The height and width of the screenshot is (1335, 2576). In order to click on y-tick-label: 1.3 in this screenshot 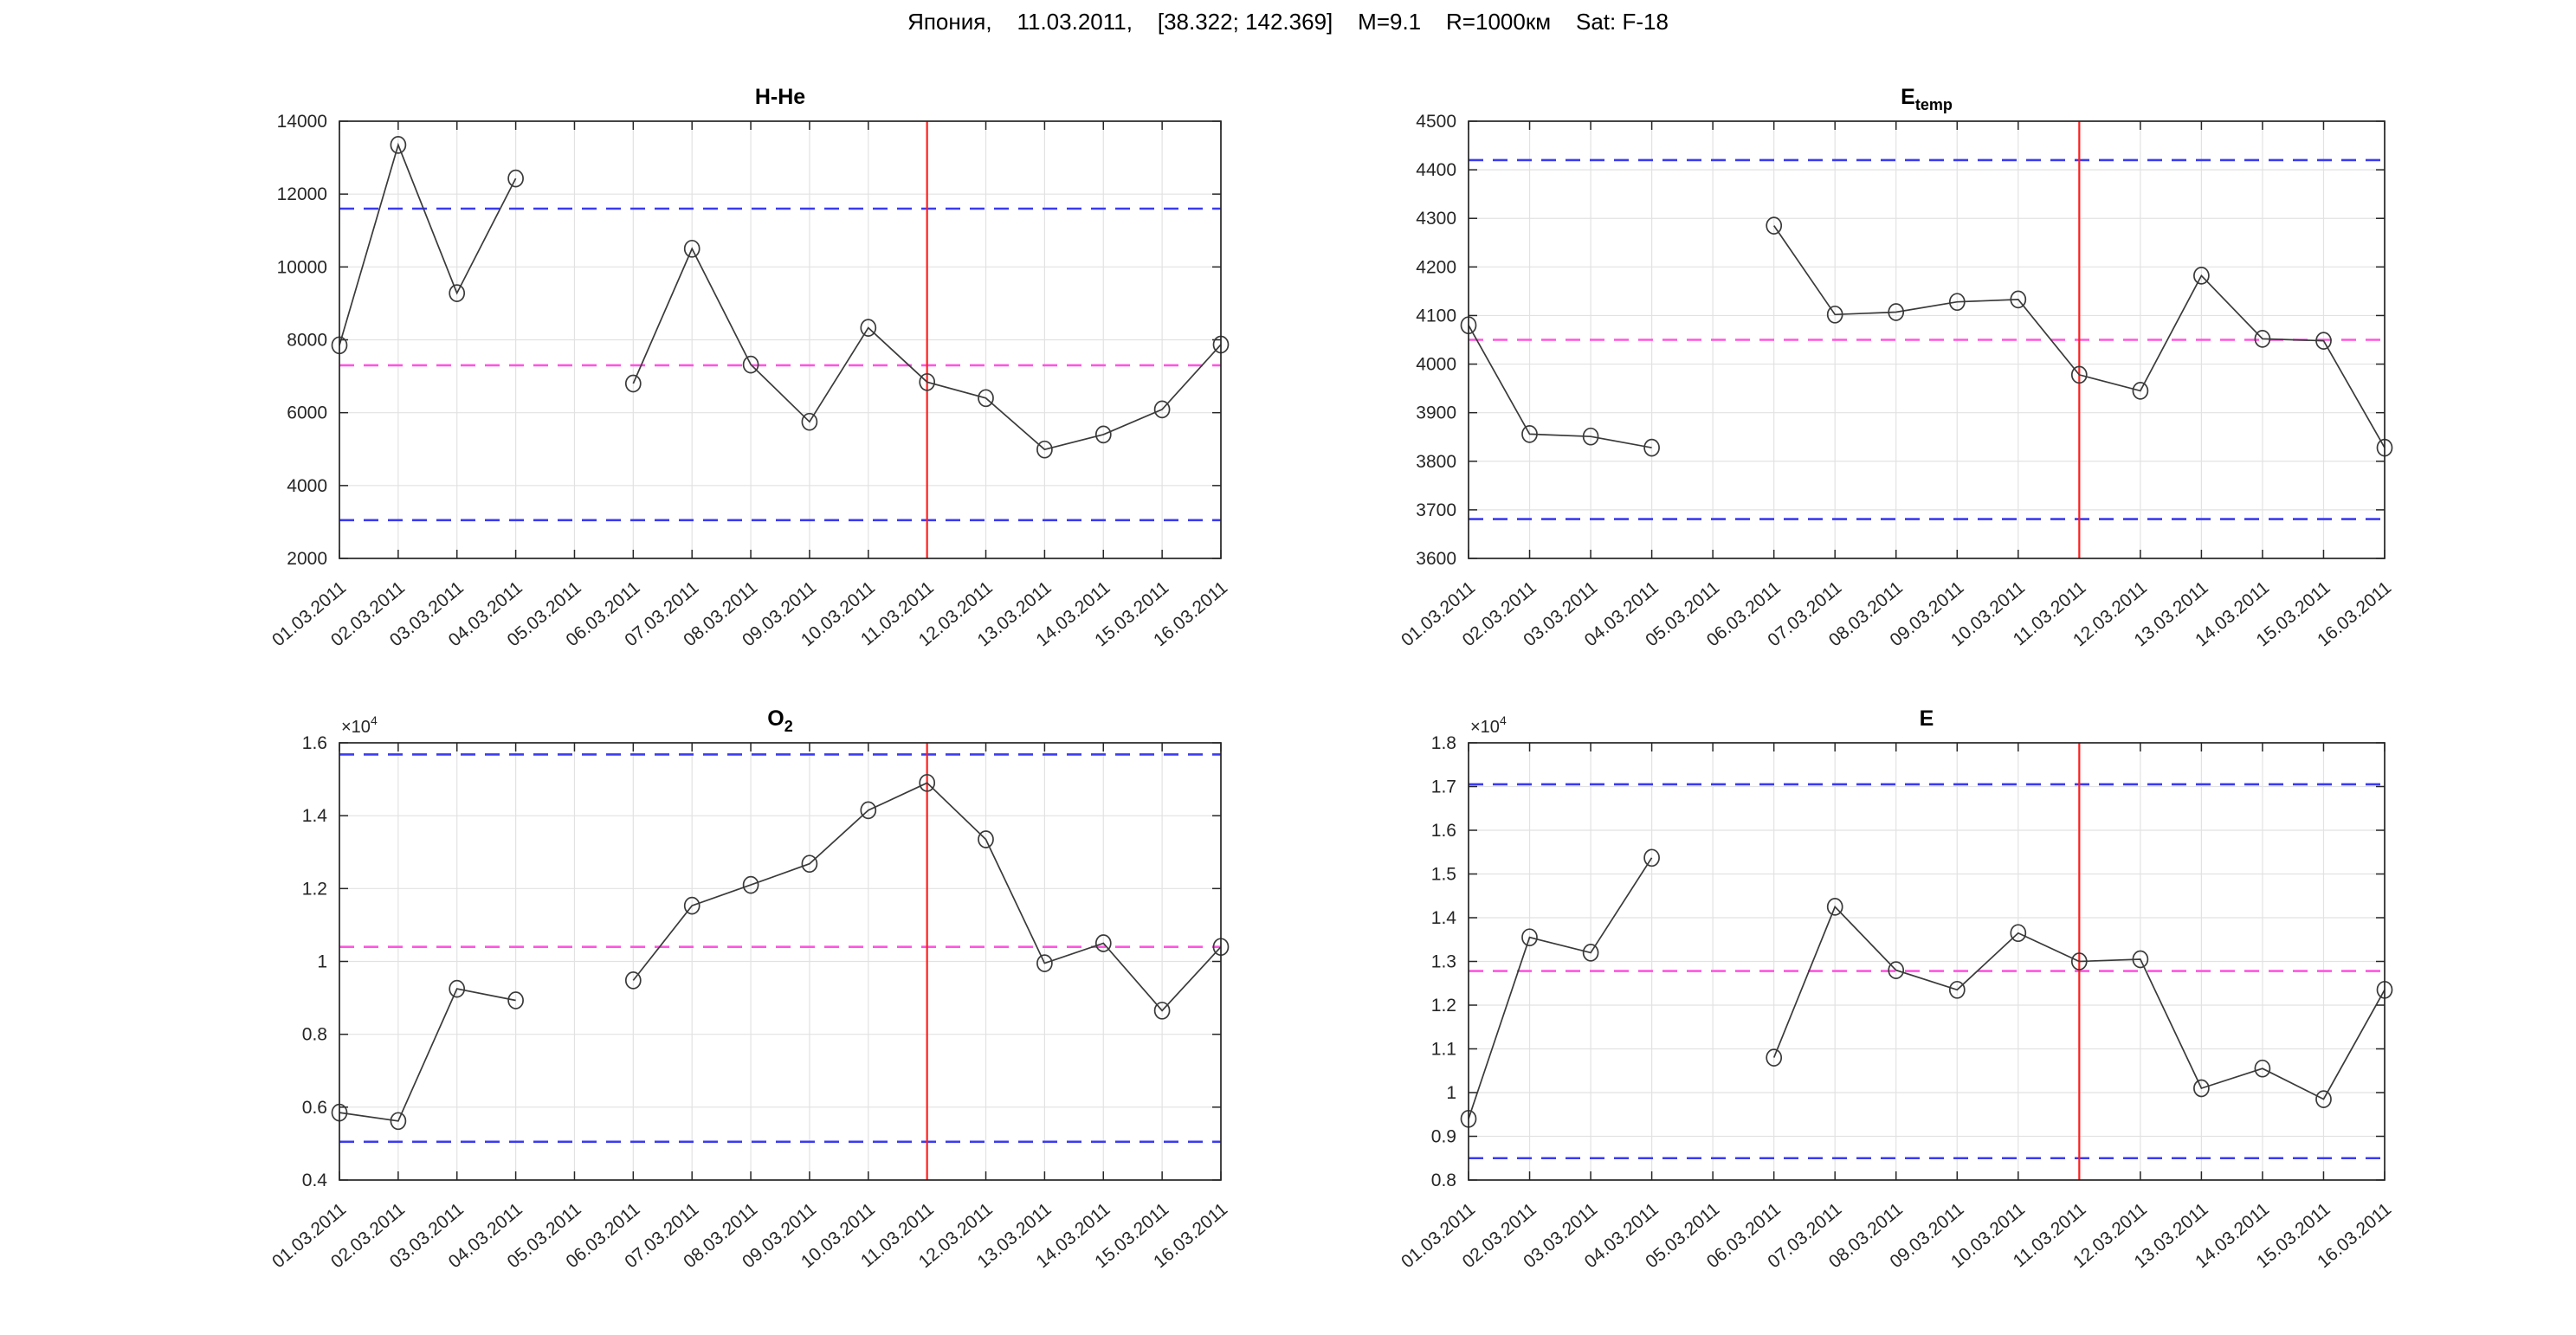, I will do `click(1443, 962)`.